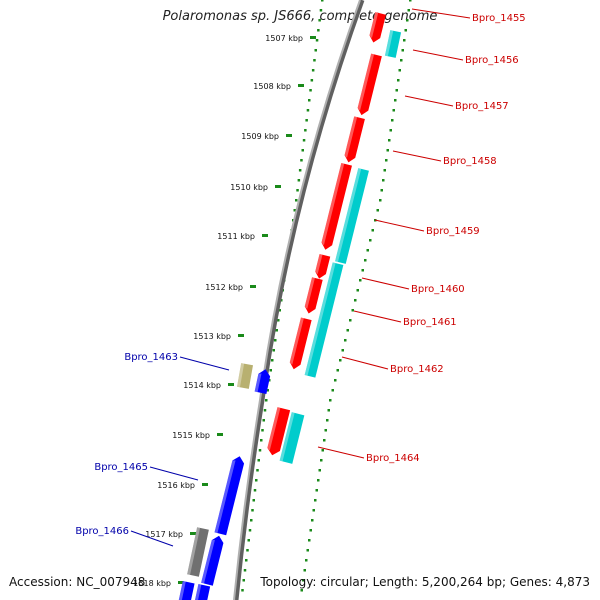  Describe the element at coordinates (453, 231) in the screenshot. I see `gene-label-forward: Bpro_1459` at that location.